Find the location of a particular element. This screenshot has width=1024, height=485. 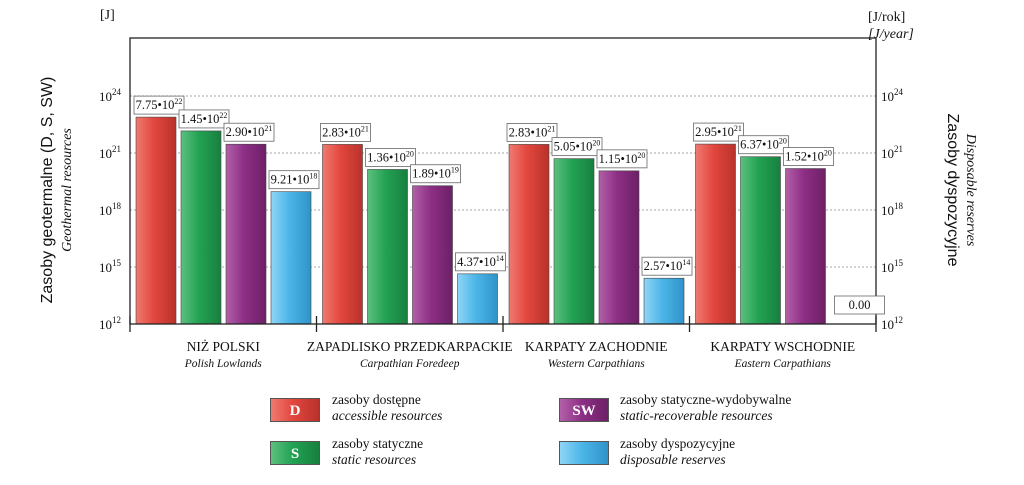

category-sublabel: Carpathian Foredeep is located at coordinates (410, 364).